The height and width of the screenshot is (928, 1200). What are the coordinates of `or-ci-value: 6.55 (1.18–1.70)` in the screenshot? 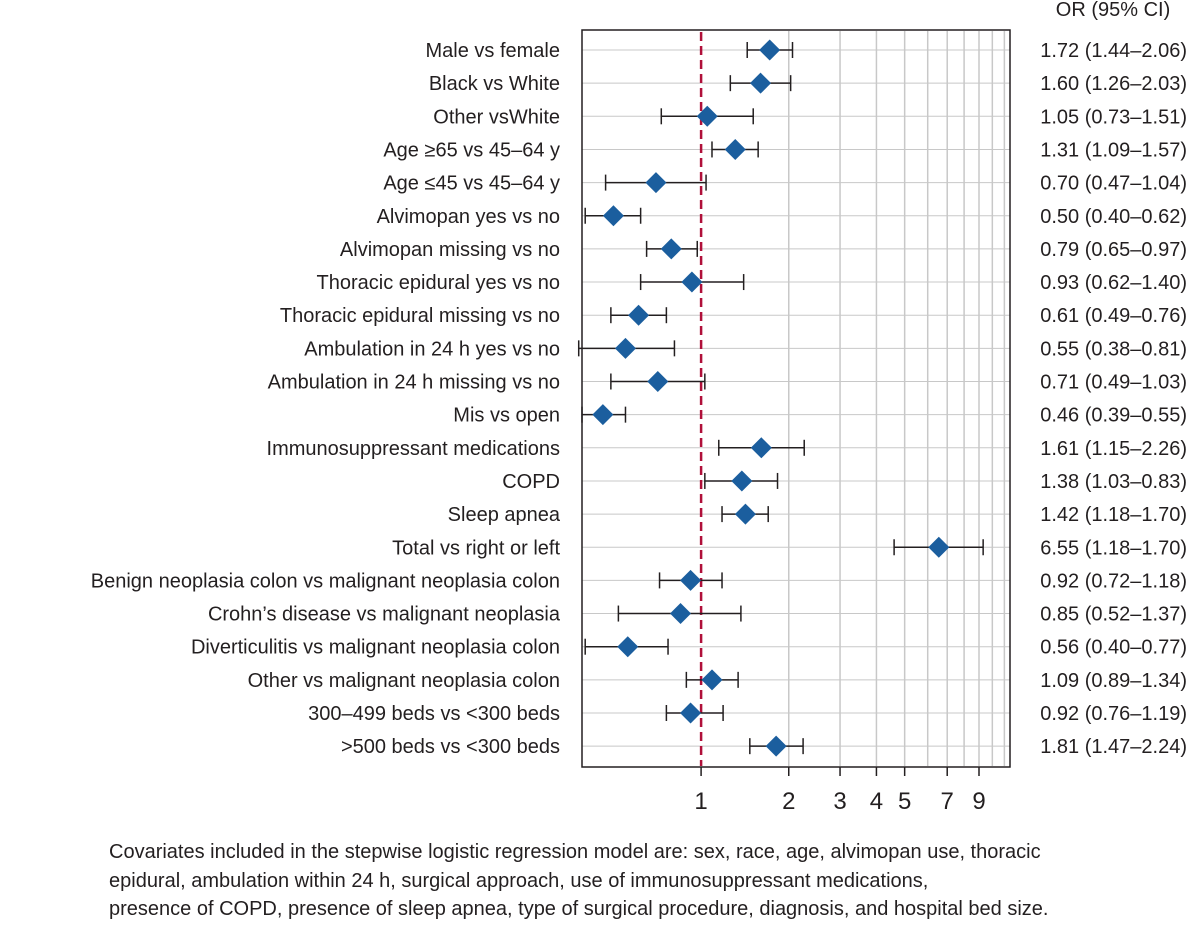 It's located at (1113, 548).